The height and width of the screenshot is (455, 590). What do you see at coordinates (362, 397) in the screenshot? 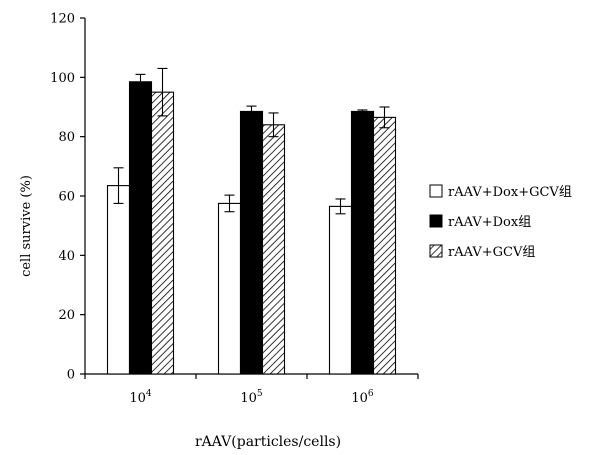
I see `x-tick-label: 10⁶` at bounding box center [362, 397].